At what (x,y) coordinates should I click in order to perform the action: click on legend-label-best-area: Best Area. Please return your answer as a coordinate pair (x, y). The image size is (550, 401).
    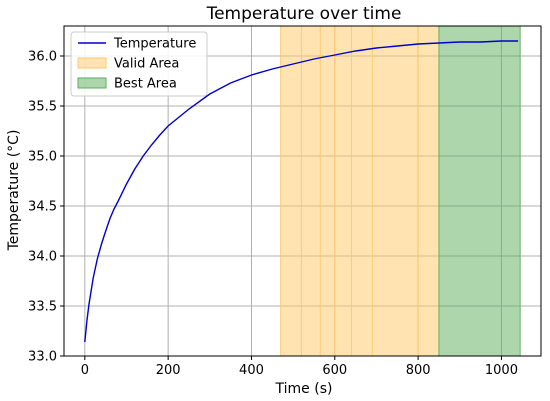
    Looking at the image, I should click on (145, 84).